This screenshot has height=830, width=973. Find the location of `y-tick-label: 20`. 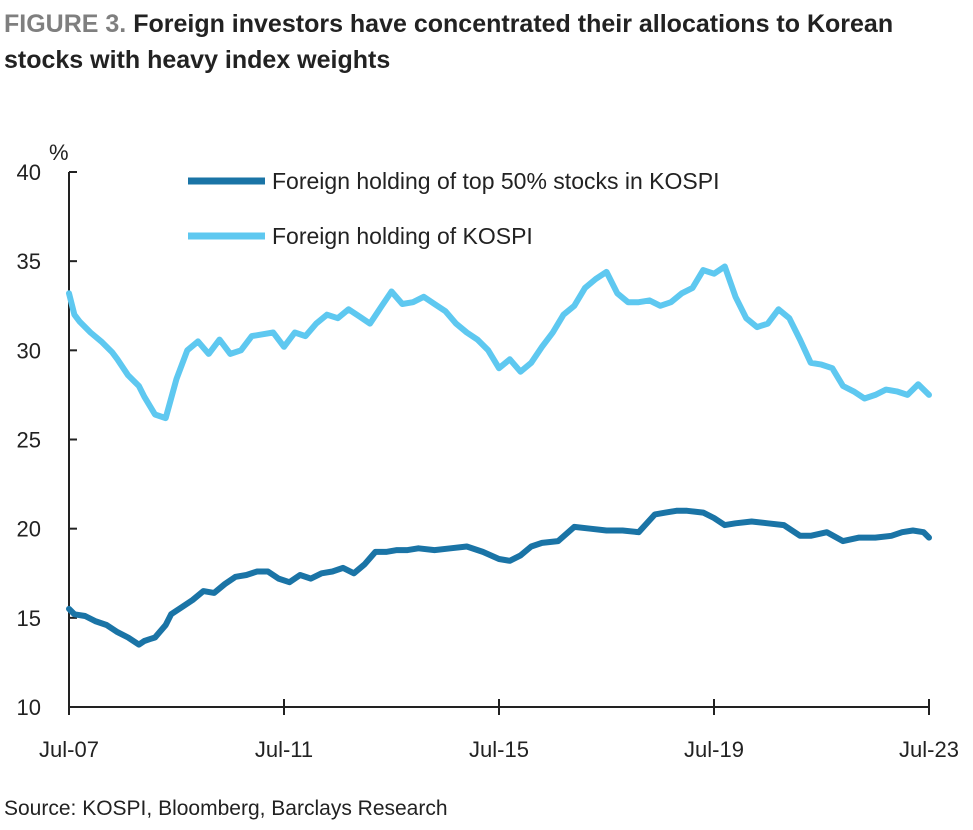

y-tick-label: 20 is located at coordinates (29, 529).